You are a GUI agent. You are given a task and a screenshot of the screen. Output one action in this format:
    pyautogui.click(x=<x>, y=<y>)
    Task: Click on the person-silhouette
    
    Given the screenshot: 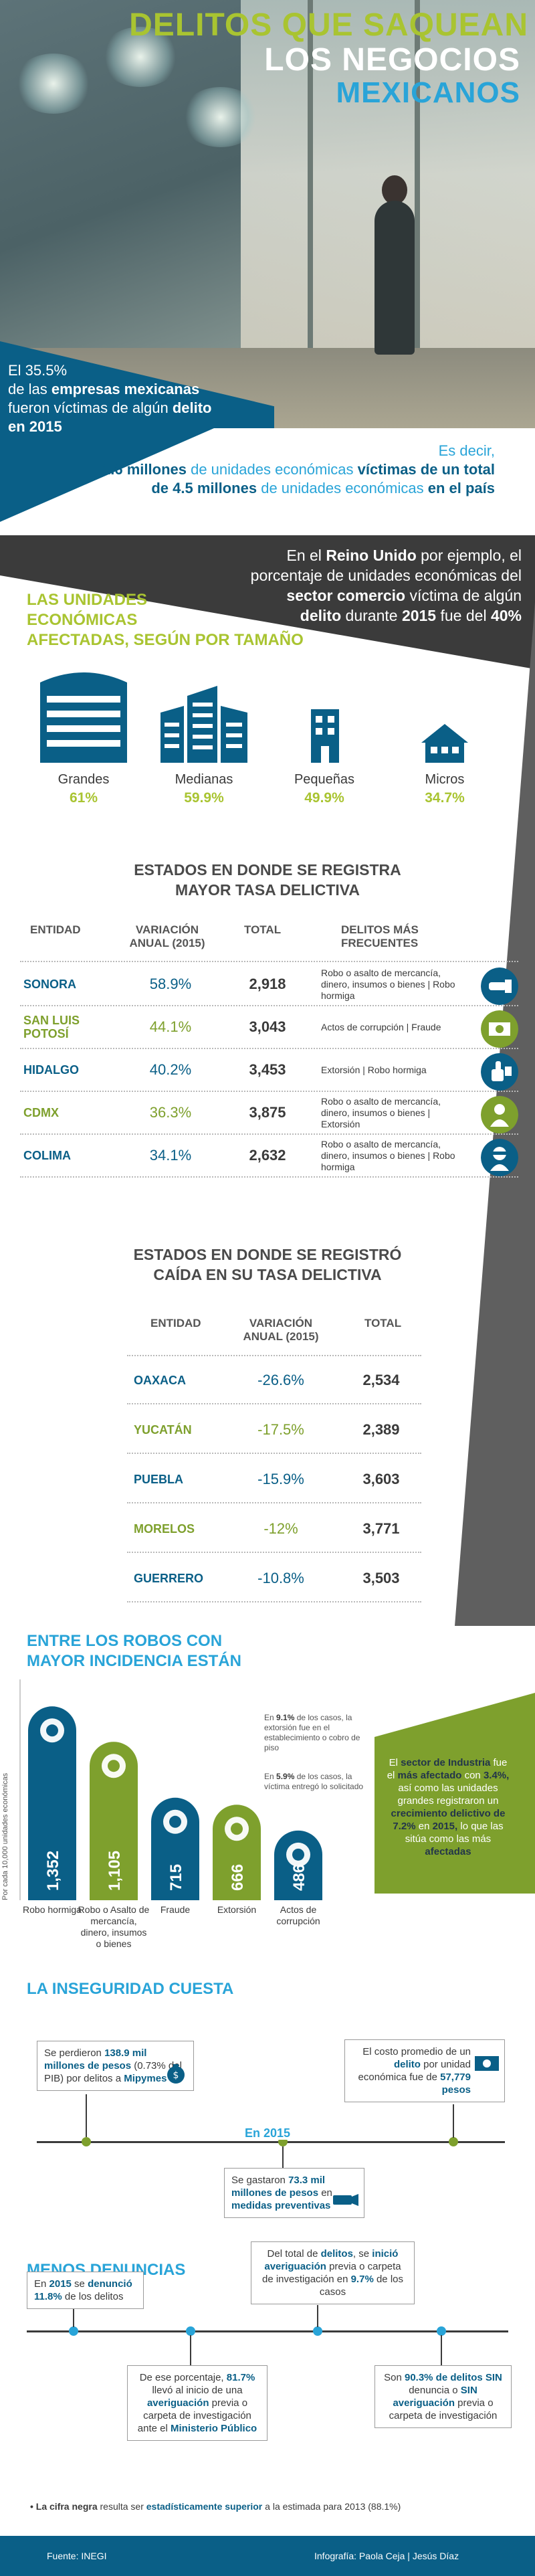 What is the action you would take?
    pyautogui.click(x=394, y=278)
    